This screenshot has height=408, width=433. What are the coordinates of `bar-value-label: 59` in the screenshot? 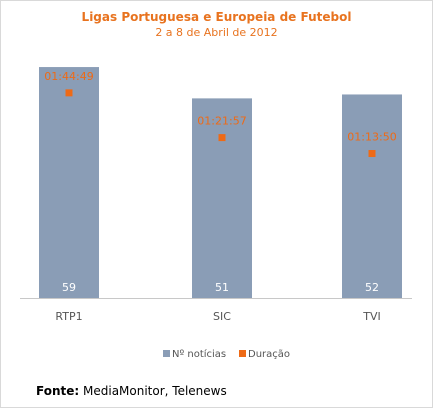 It's located at (69, 287).